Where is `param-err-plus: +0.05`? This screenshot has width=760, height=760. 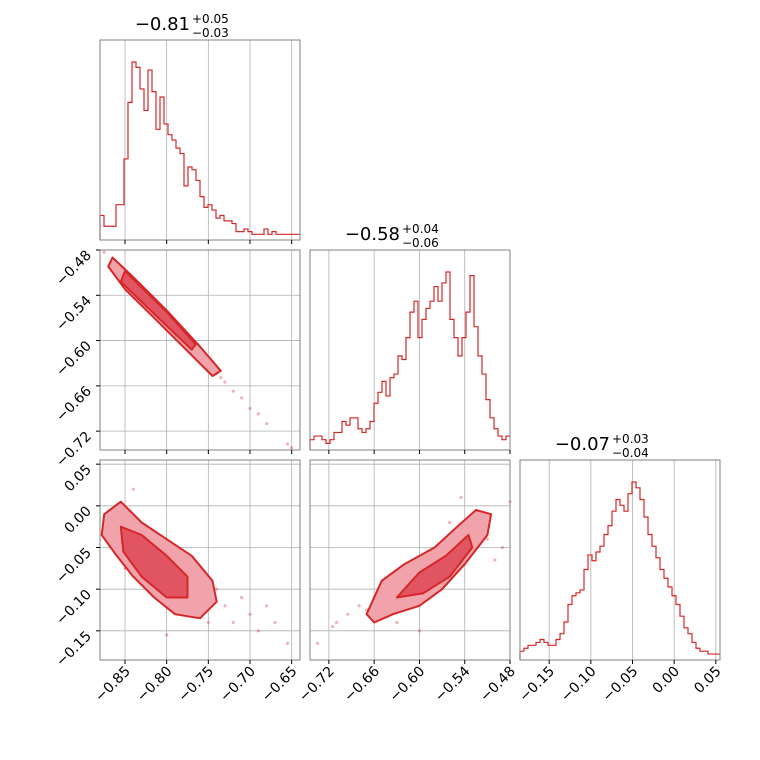 param-err-plus: +0.05 is located at coordinates (210, 19).